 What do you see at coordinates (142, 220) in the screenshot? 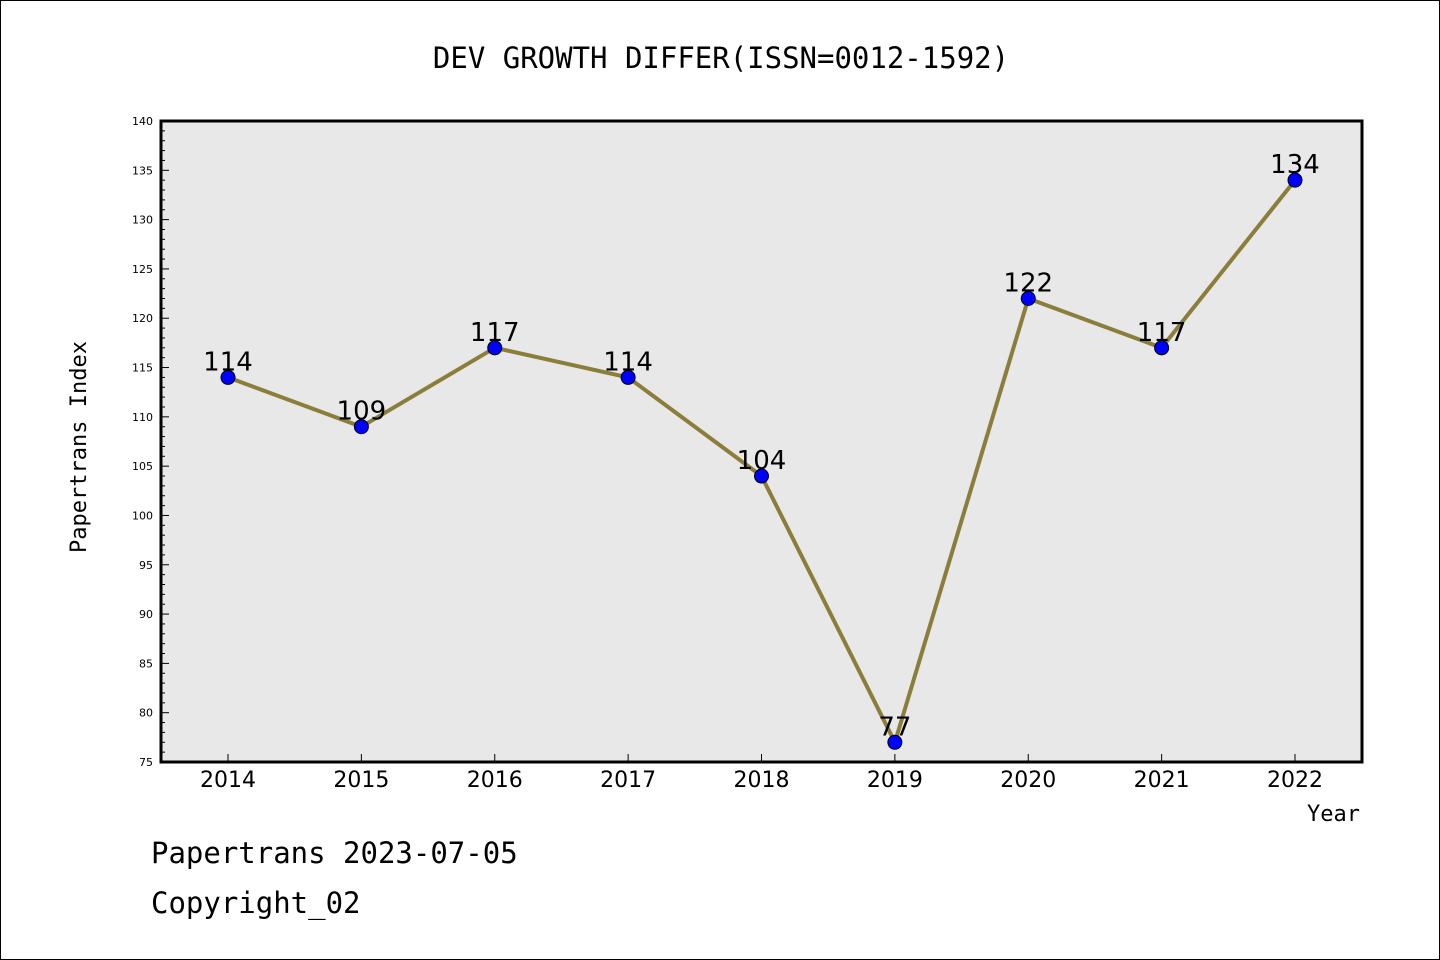
I see `y-tick-label: 130` at bounding box center [142, 220].